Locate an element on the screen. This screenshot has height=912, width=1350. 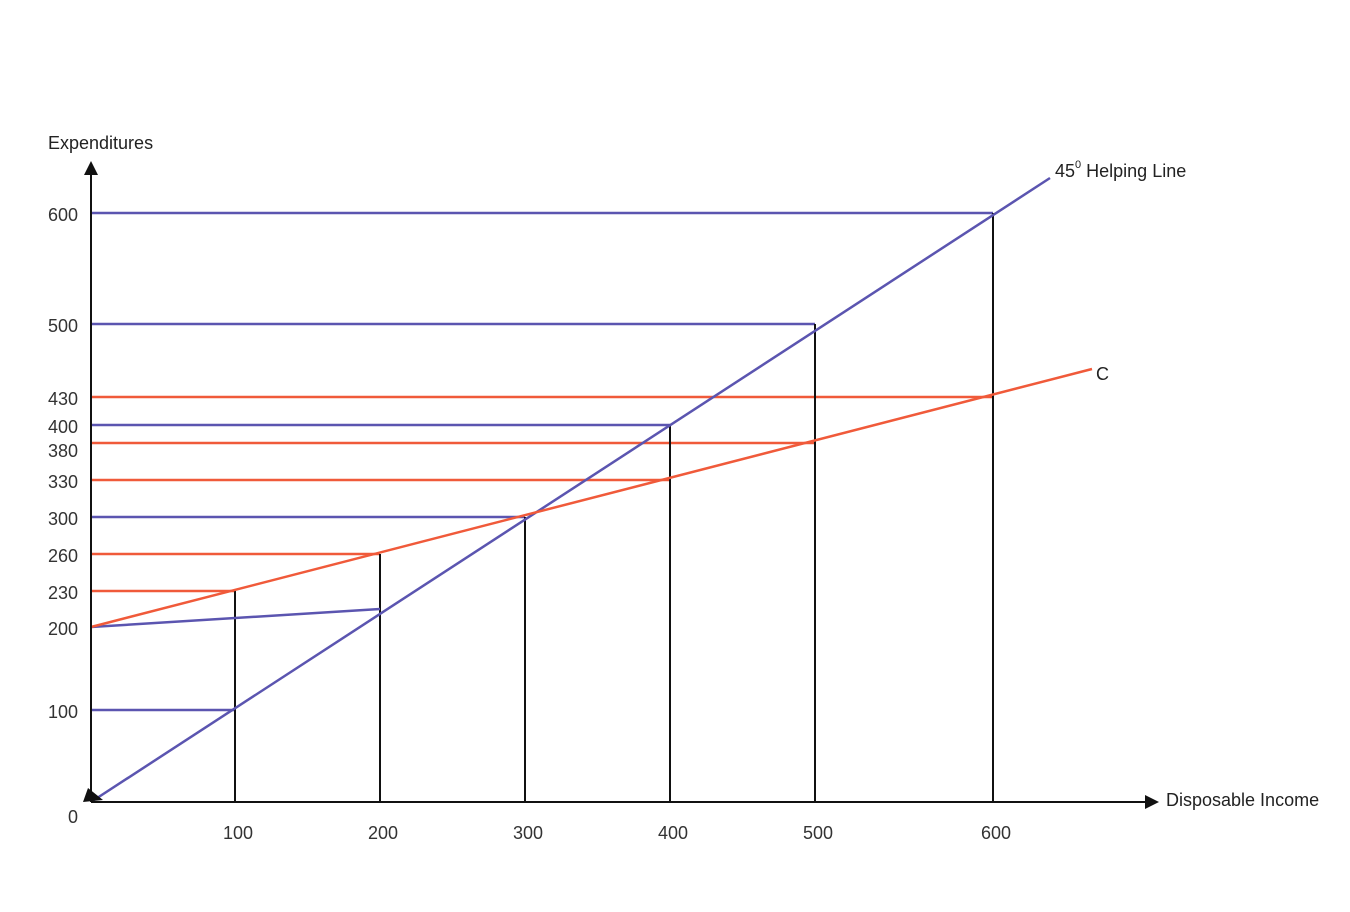
y-tick-label-260: 260 is located at coordinates (63, 556).